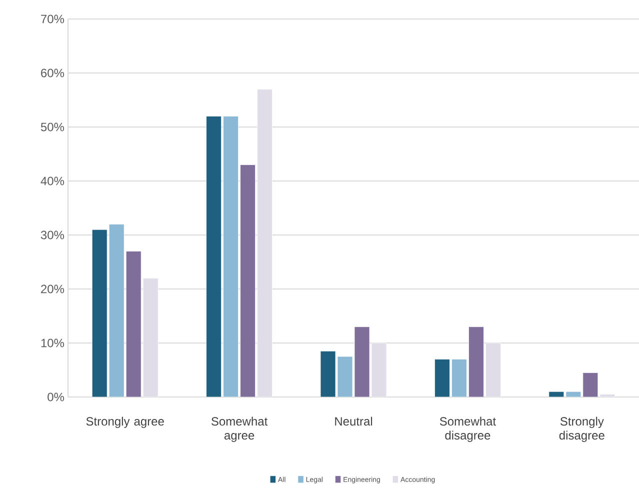 The width and height of the screenshot is (639, 495). Describe the element at coordinates (240, 429) in the screenshot. I see `x-tick-label: Somewhat agree` at that location.